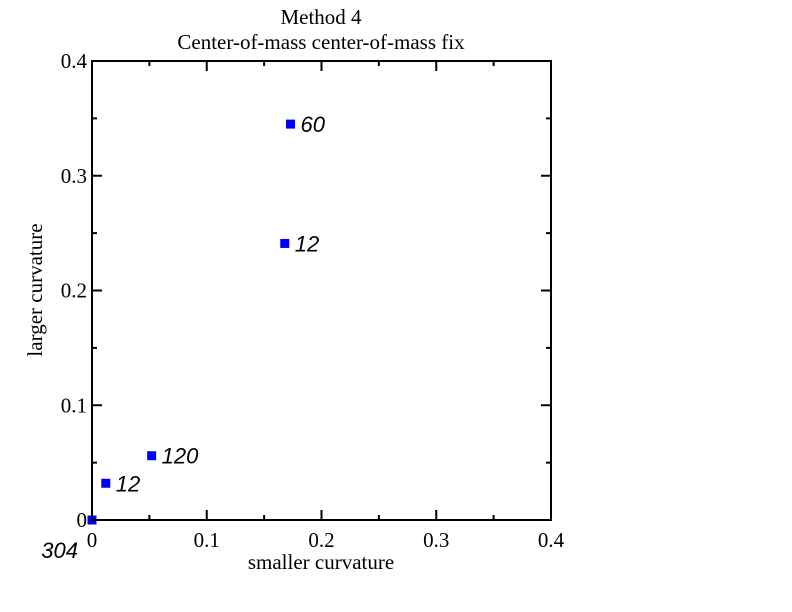  Describe the element at coordinates (551, 540) in the screenshot. I see `x-tick-label: 0.4` at that location.